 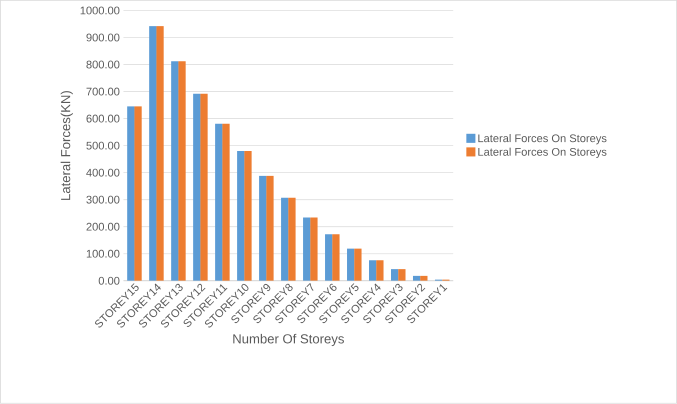 I want to click on y-tick-label: 300.00, so click(x=103, y=200).